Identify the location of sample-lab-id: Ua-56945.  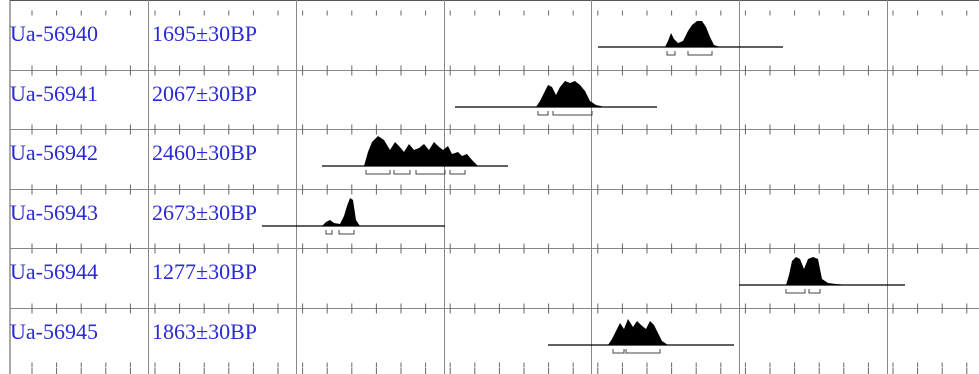
(54, 331).